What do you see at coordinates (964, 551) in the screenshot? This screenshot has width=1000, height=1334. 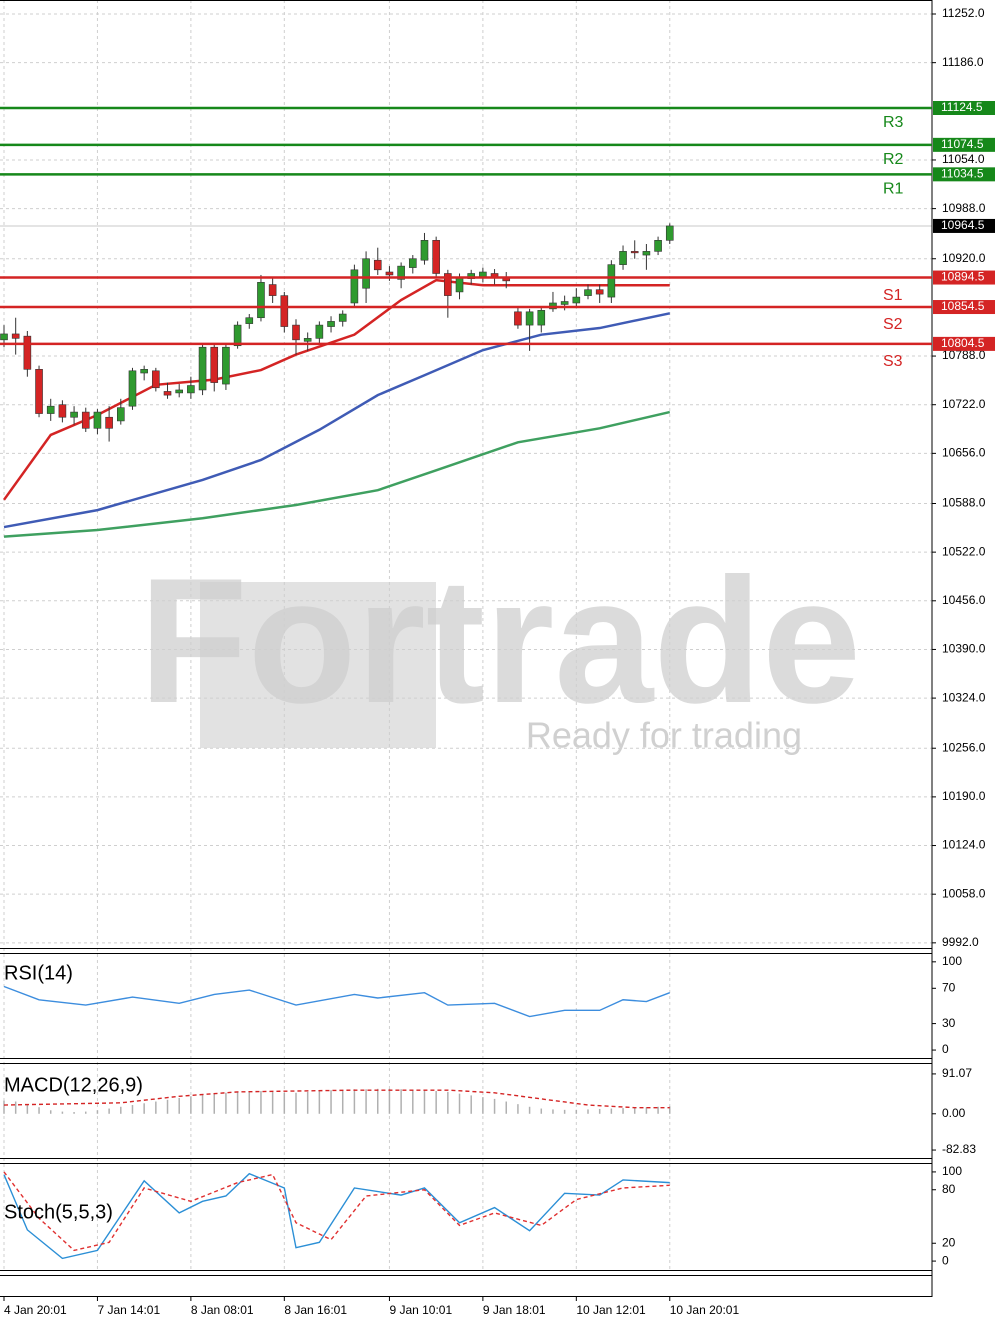 I see `y-tick-label: 10522.0` at bounding box center [964, 551].